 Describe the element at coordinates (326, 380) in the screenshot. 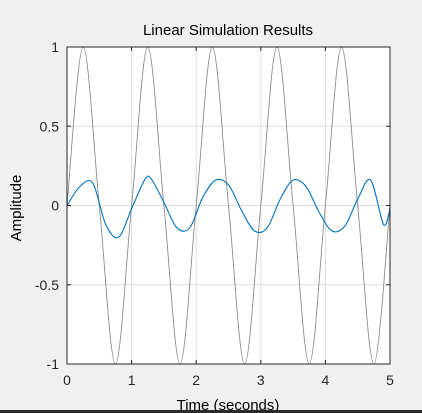

I see `x-tick-label: 4` at that location.